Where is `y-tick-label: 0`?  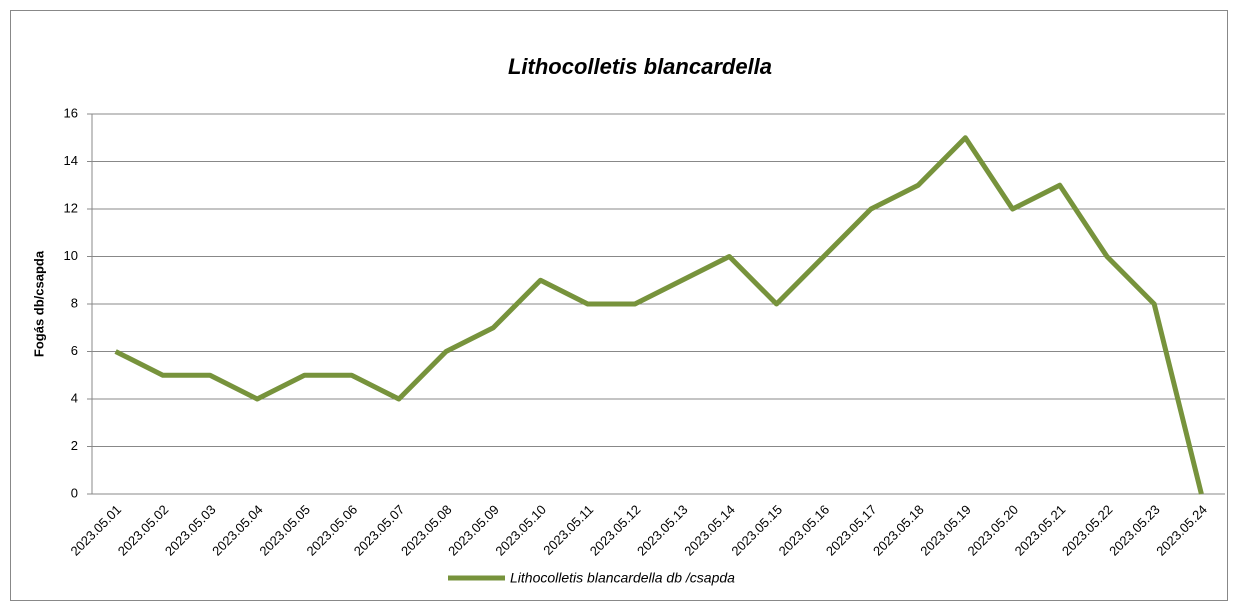
y-tick-label: 0 is located at coordinates (74, 492).